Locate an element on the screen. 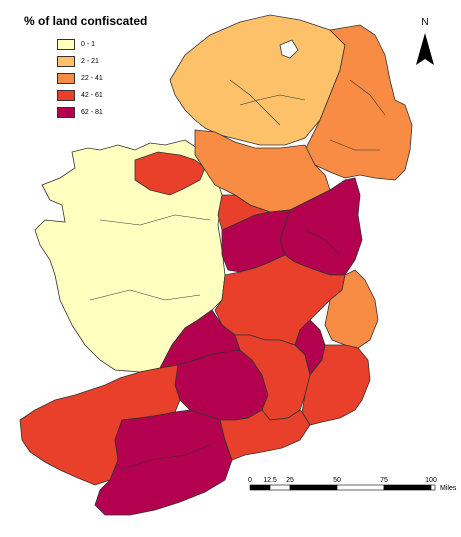  legend-item: 2 - 21 is located at coordinates (102, 61).